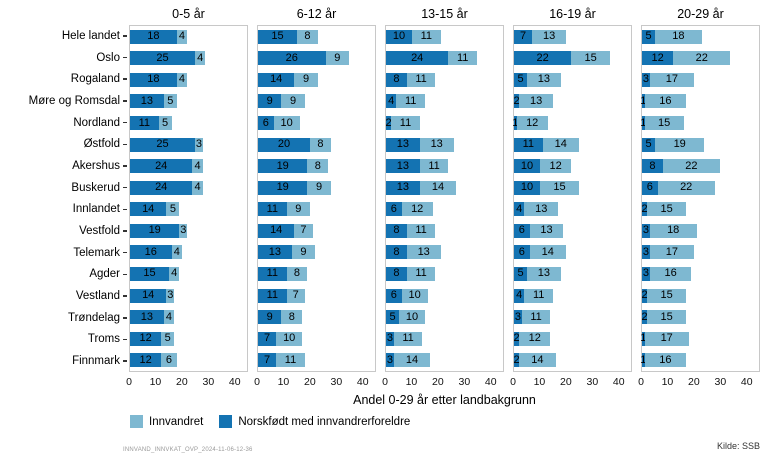 Image resolution: width=768 pixels, height=460 pixels. What do you see at coordinates (421, 79) in the screenshot?
I see `bar-segment-innvandret: 11` at bounding box center [421, 79].